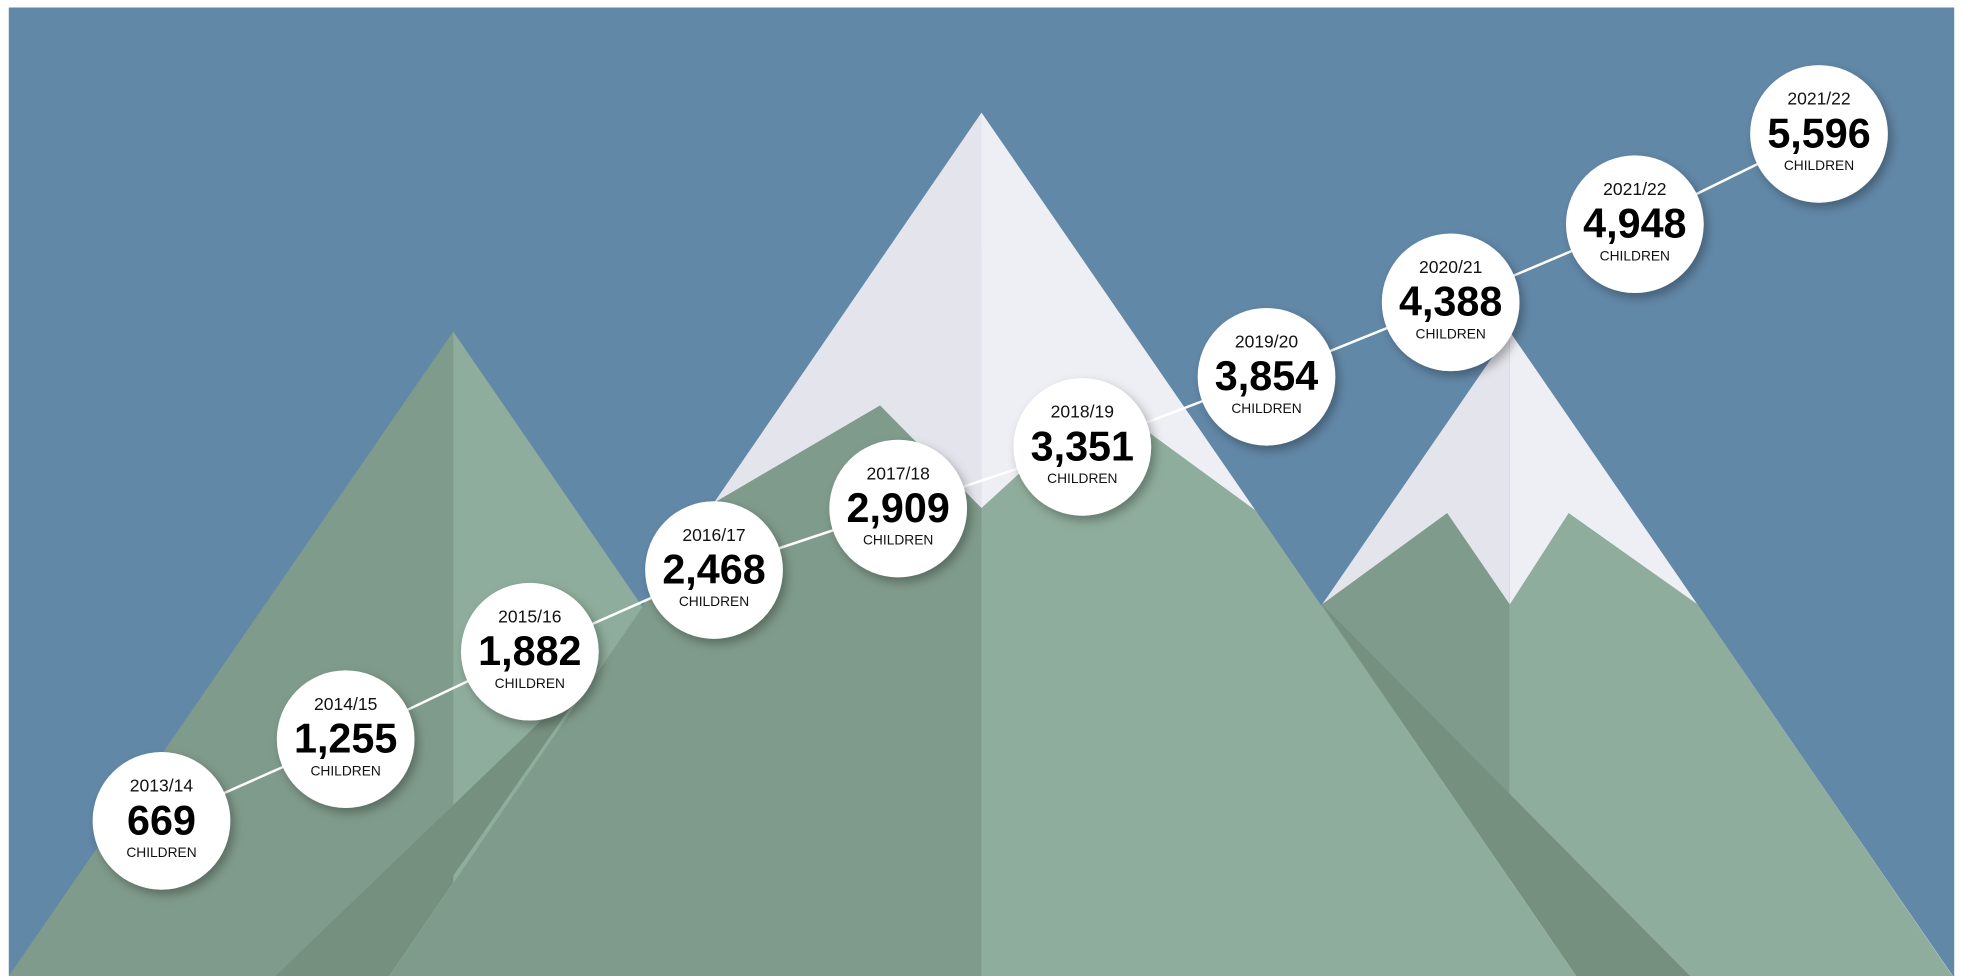  I want to click on value-label: 4,948, so click(1634, 224).